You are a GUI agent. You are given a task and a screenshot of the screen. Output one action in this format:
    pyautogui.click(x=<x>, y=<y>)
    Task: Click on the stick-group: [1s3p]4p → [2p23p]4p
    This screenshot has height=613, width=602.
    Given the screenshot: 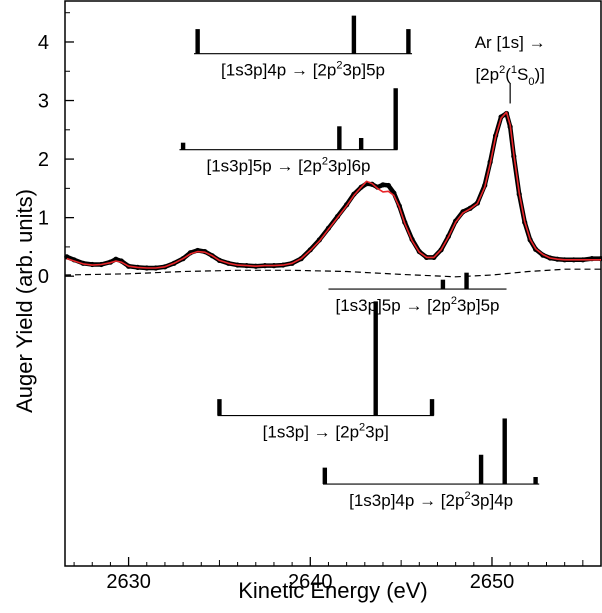 What is the action you would take?
    pyautogui.click(x=431, y=464)
    